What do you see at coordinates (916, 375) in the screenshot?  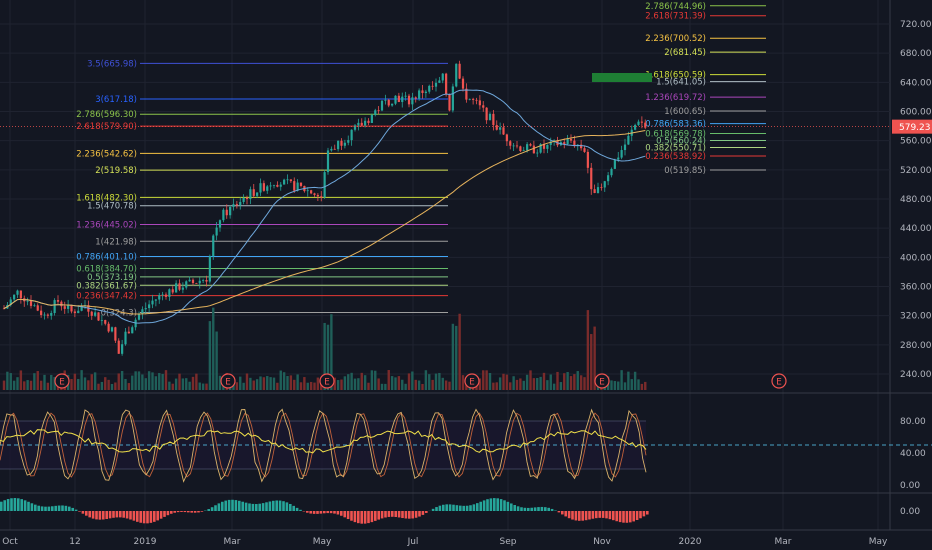 I see `price-tick-label: 240.00` at bounding box center [916, 375].